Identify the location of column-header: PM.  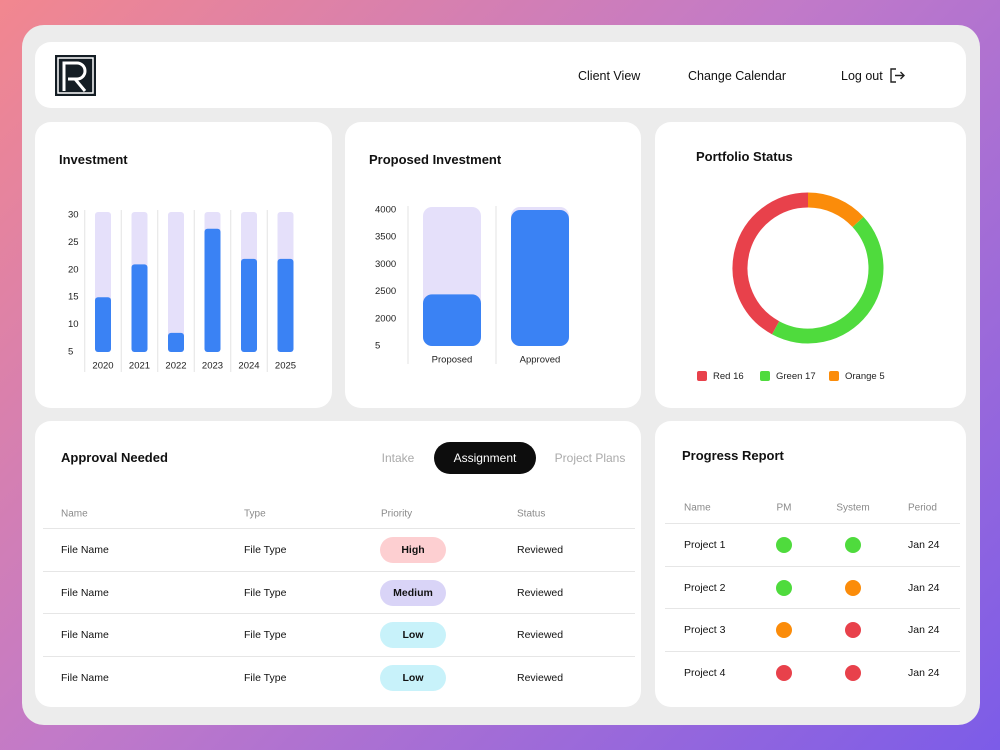
(784, 508).